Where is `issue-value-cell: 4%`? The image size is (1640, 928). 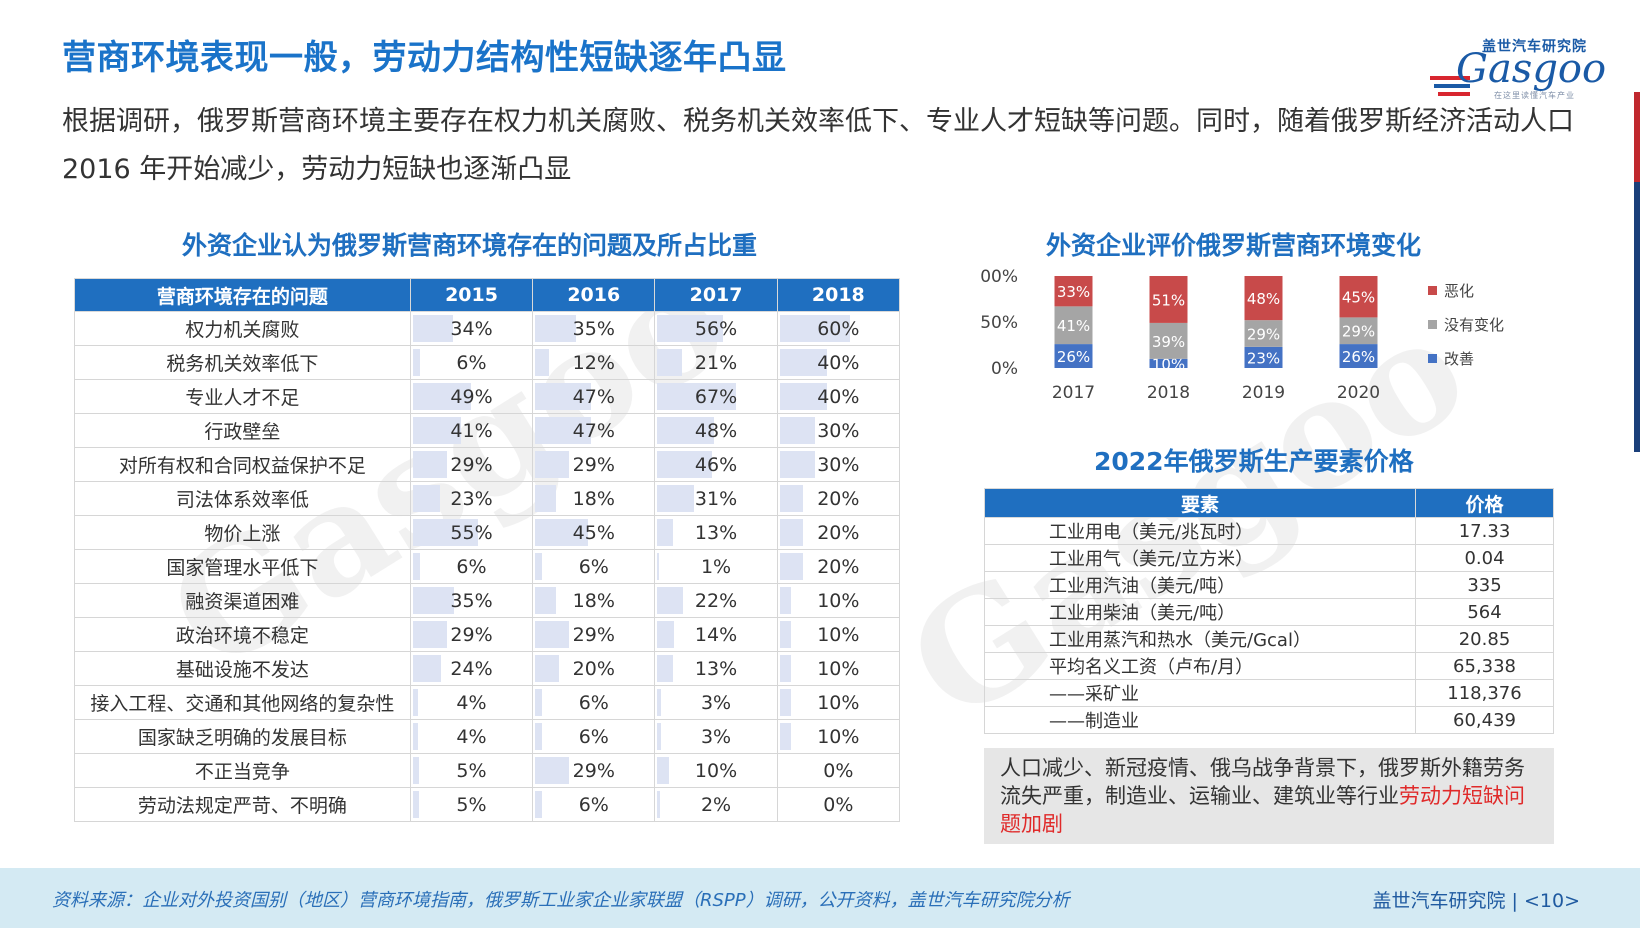
issue-value-cell: 4% is located at coordinates (471, 702).